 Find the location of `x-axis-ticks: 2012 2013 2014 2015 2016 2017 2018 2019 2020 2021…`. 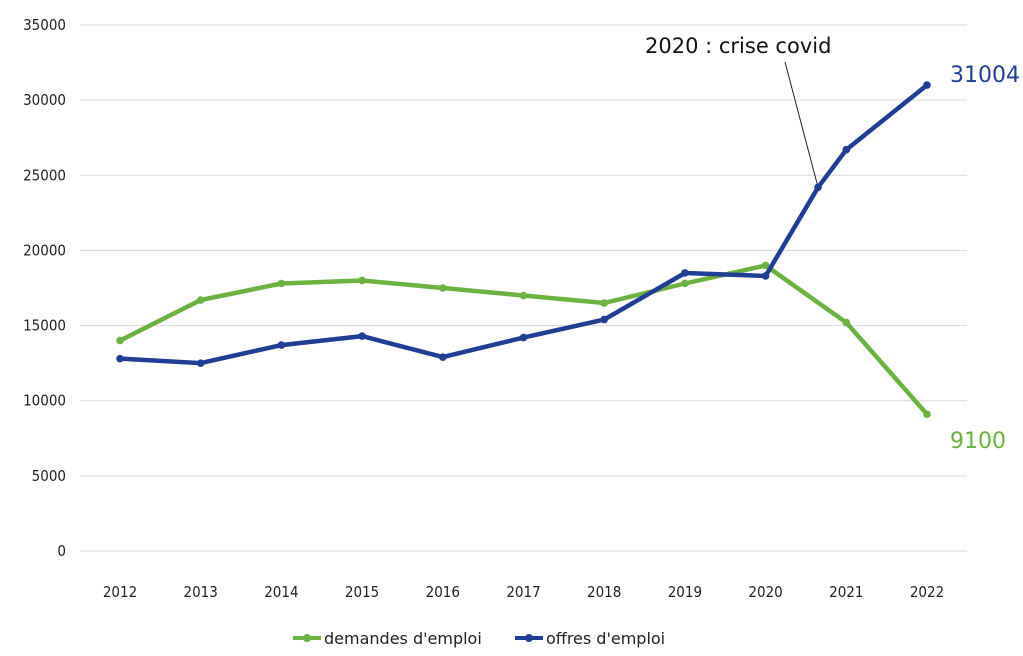

x-axis-ticks: 2012 2013 2014 2015 2016 2017 2018 2019 2020 2021… is located at coordinates (523, 592).